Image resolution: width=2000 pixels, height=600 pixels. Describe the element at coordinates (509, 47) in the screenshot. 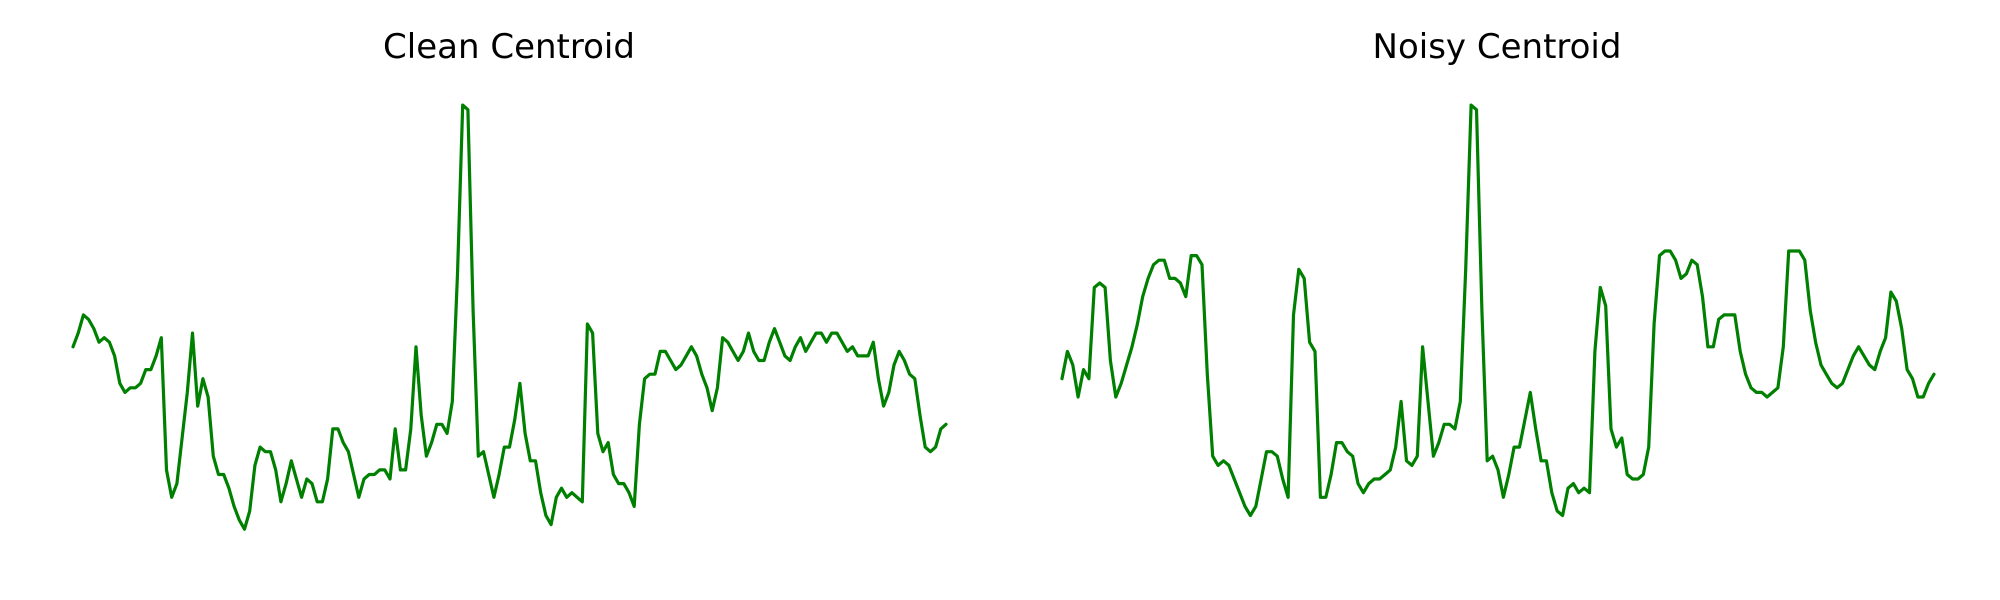

I see `clean-centroid-title: Clean Centroid` at that location.